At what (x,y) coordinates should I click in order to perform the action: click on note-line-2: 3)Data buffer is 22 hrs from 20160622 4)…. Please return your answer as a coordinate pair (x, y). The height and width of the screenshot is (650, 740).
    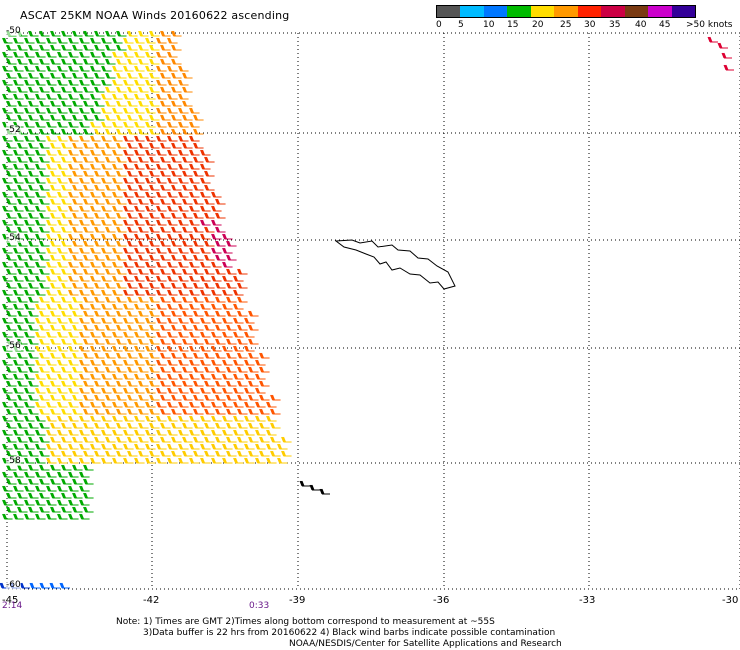
    Looking at the image, I should click on (349, 633).